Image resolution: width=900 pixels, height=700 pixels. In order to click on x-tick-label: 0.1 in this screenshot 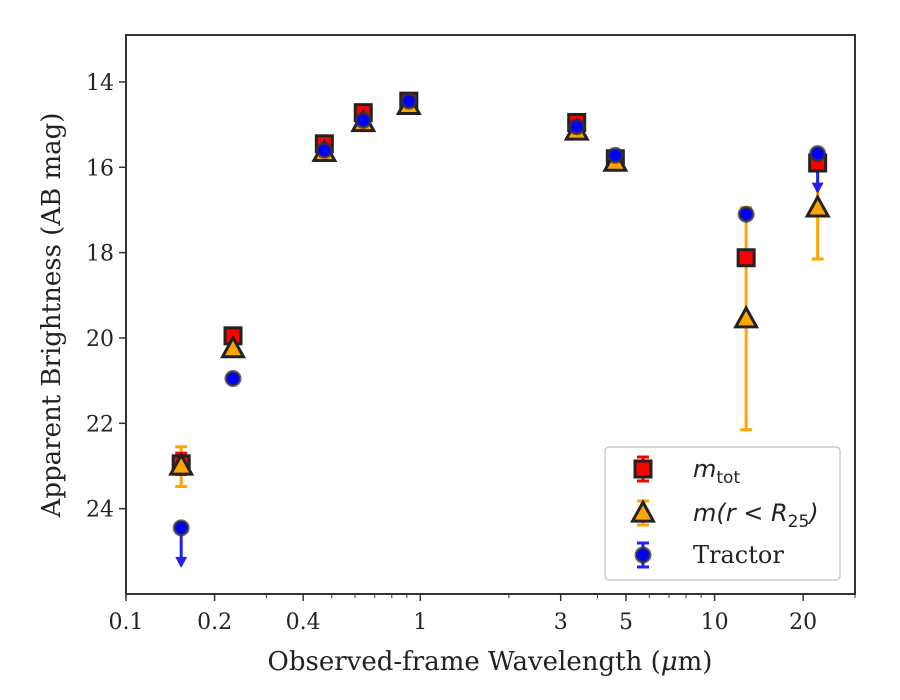, I will do `click(126, 622)`.